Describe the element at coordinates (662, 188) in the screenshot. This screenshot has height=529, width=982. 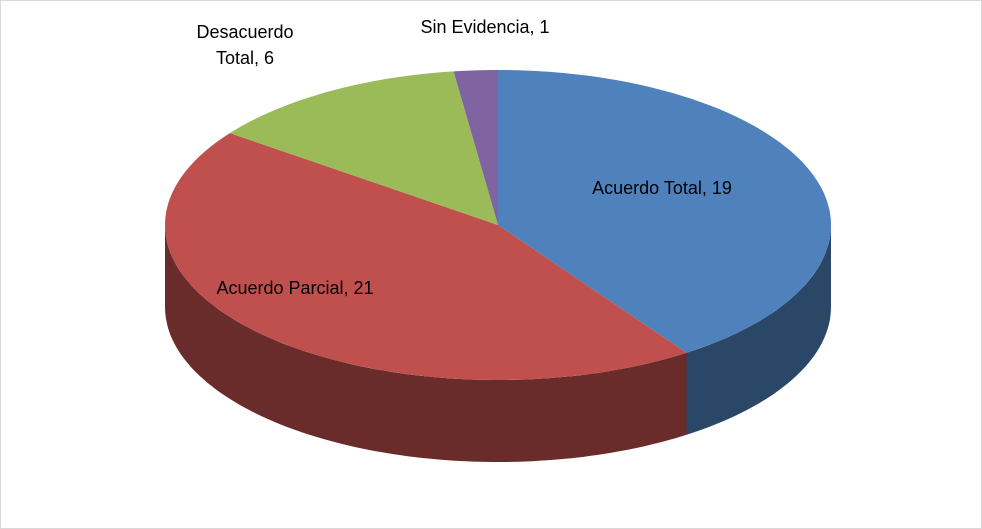
I see `data-label: Acuerdo Total, 19` at that location.